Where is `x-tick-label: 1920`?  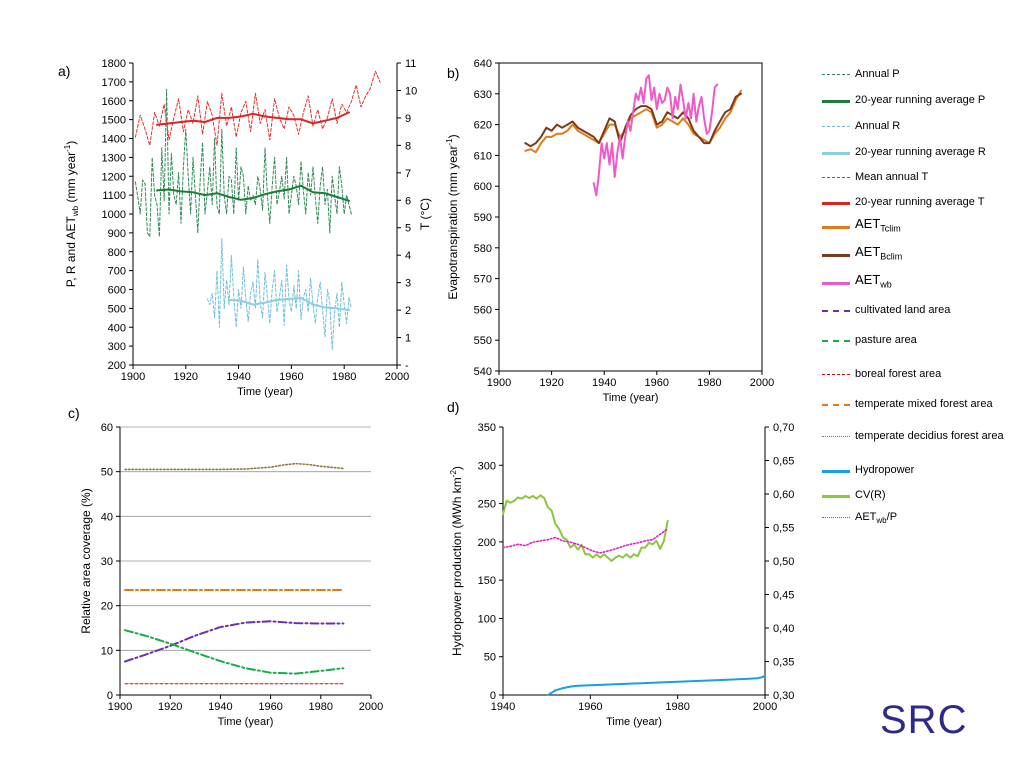
x-tick-label: 1920 is located at coordinates (551, 383).